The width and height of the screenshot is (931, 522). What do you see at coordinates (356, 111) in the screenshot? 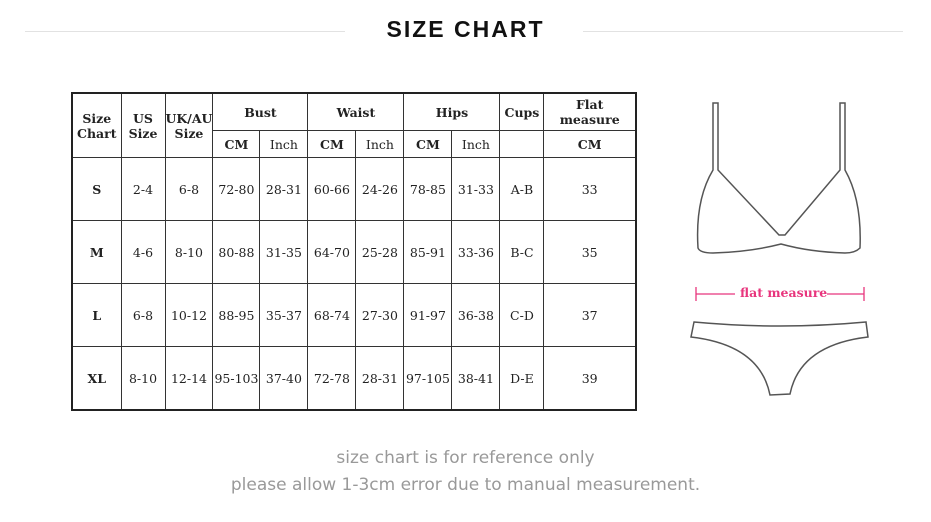
I see `header-waist: Waist` at bounding box center [356, 111].